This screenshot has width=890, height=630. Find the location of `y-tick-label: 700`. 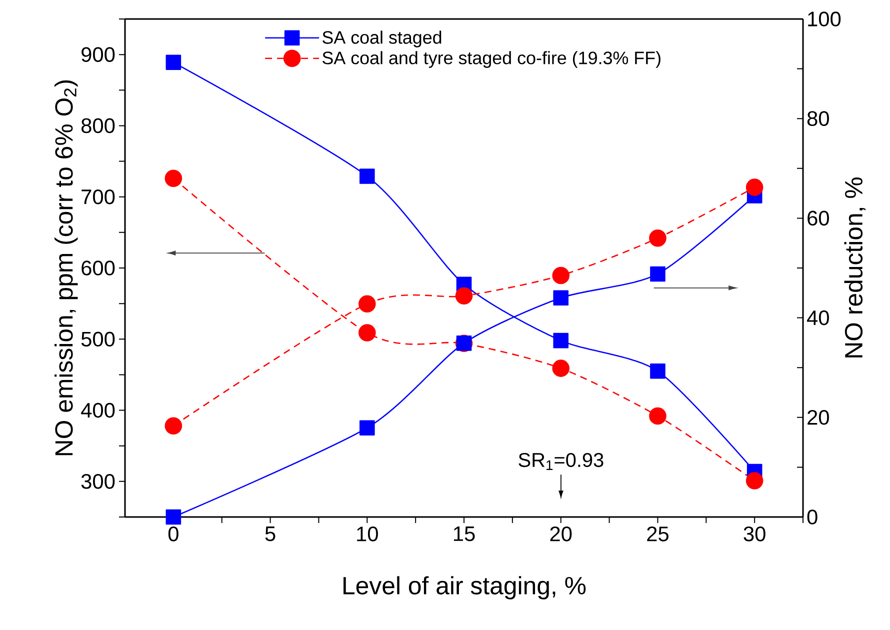

y-tick-label: 700 is located at coordinates (98, 196).